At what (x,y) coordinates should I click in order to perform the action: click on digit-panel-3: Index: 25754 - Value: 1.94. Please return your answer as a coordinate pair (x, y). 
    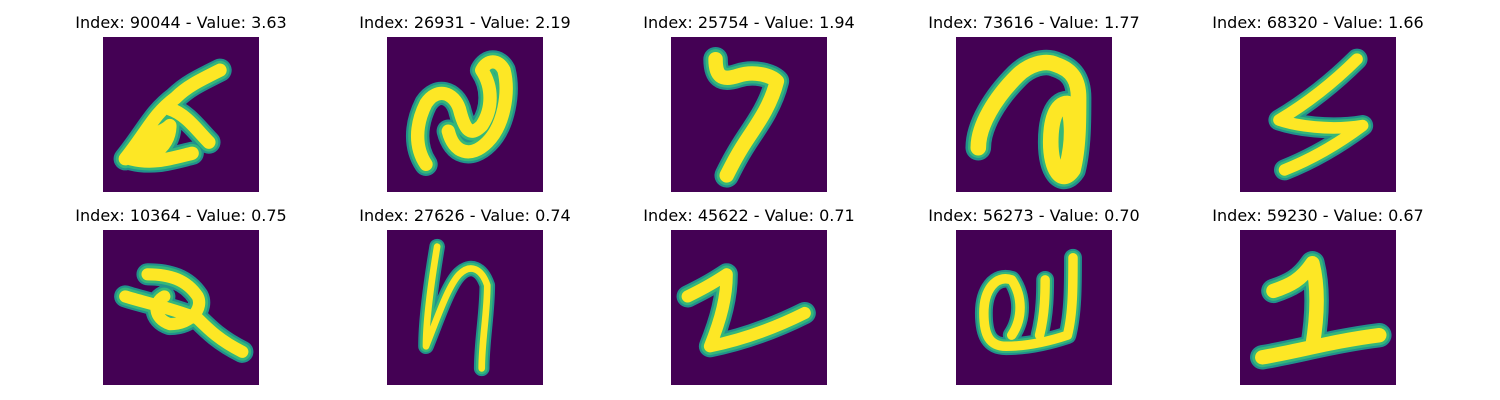
    Looking at the image, I should click on (749, 101).